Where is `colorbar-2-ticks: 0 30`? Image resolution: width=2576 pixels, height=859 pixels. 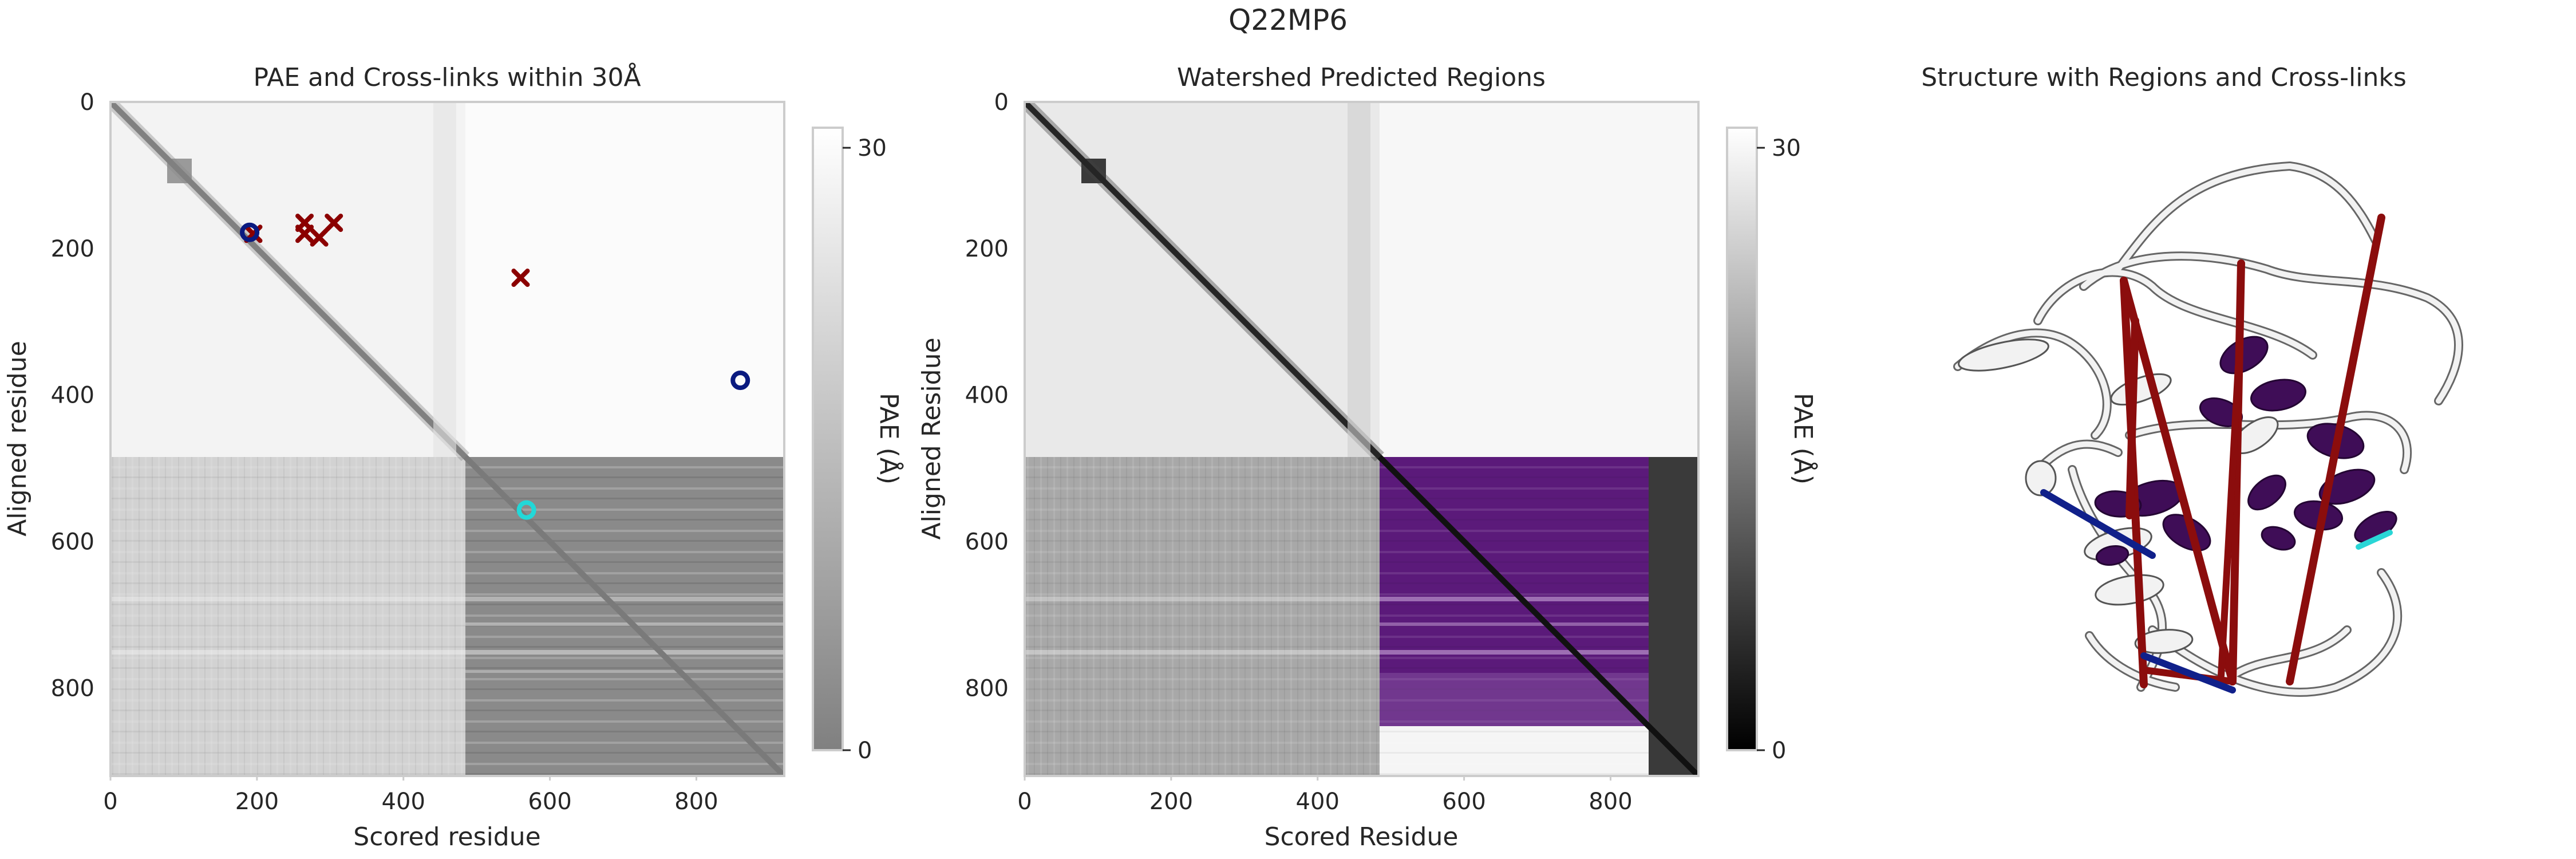 colorbar-2-ticks: 0 30 is located at coordinates (1779, 449).